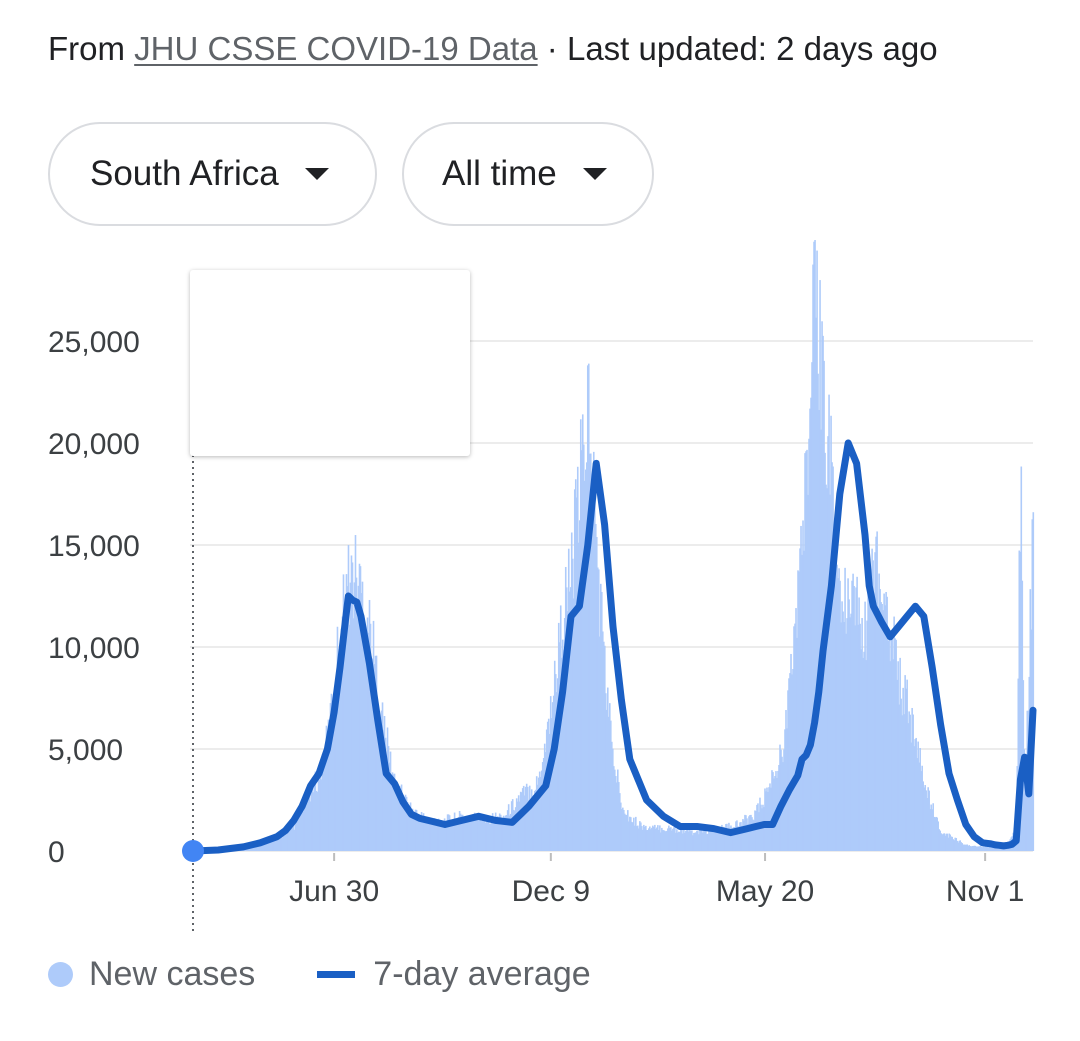  What do you see at coordinates (765, 891) in the screenshot?
I see `x-tick-label: May 20` at bounding box center [765, 891].